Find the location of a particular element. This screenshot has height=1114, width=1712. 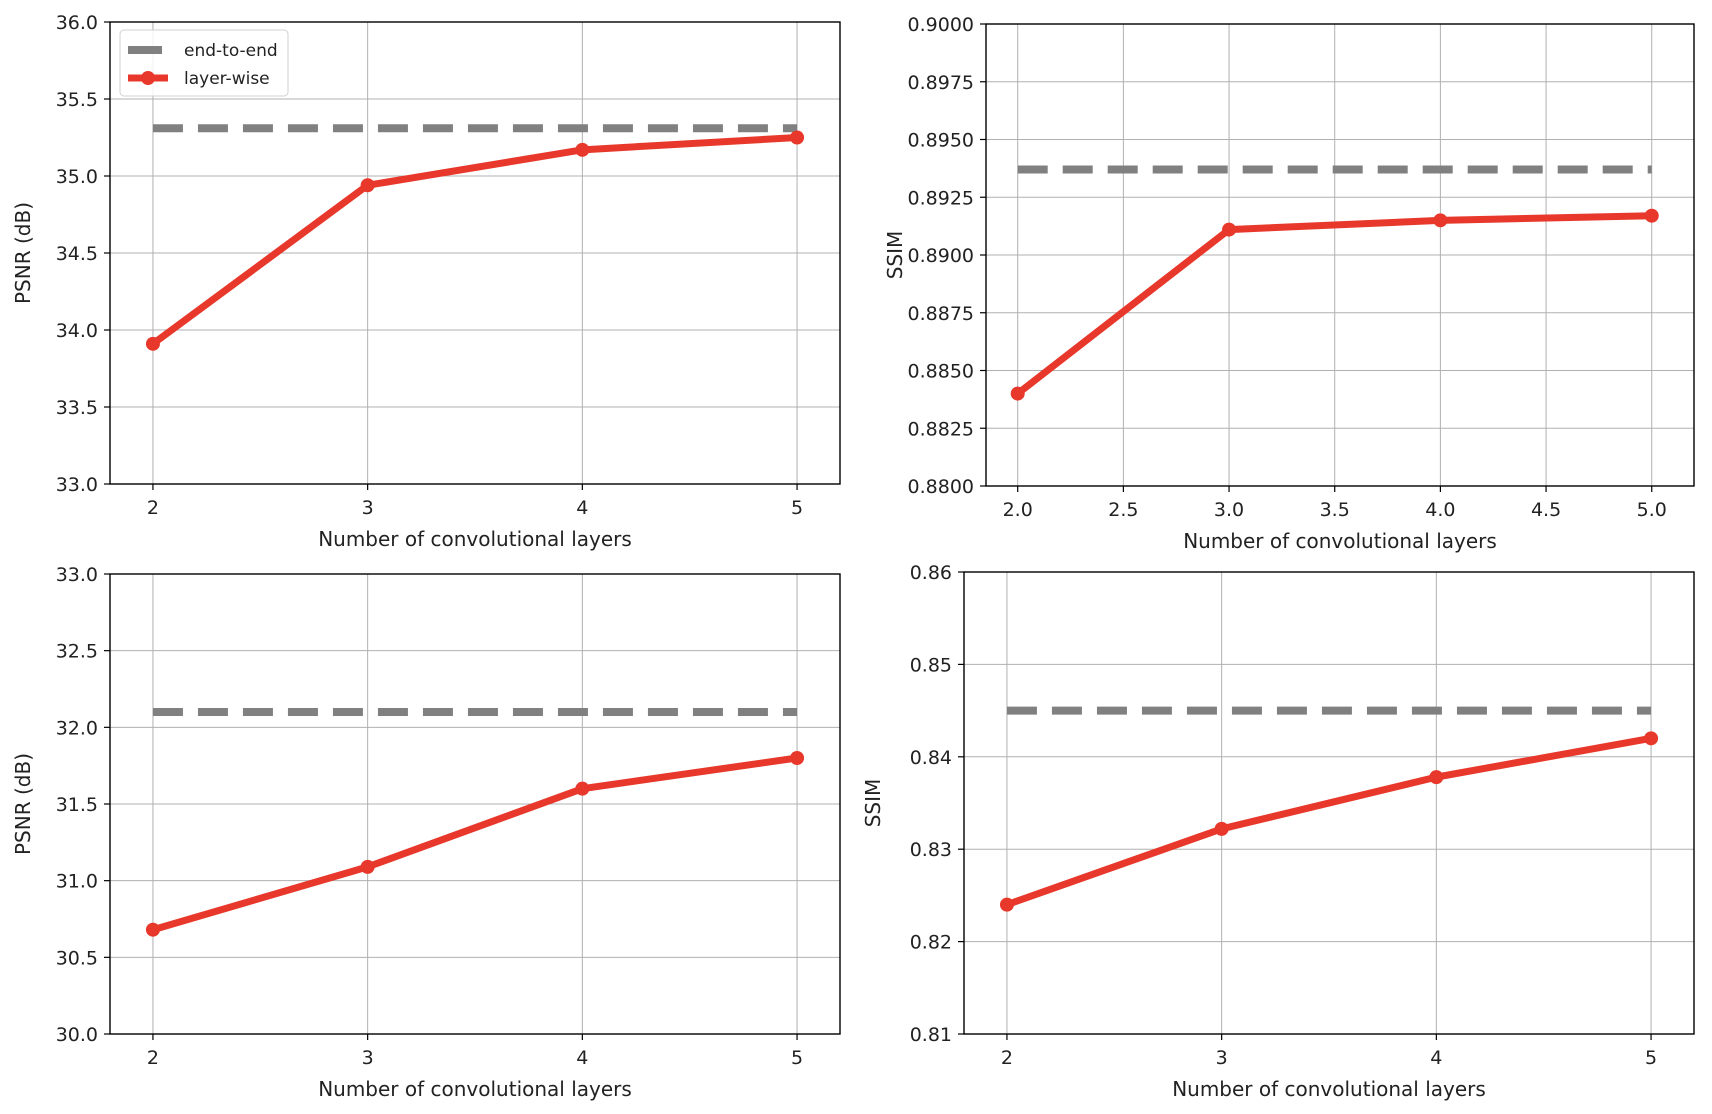

y-tick-label: 35.0 is located at coordinates (77, 177).